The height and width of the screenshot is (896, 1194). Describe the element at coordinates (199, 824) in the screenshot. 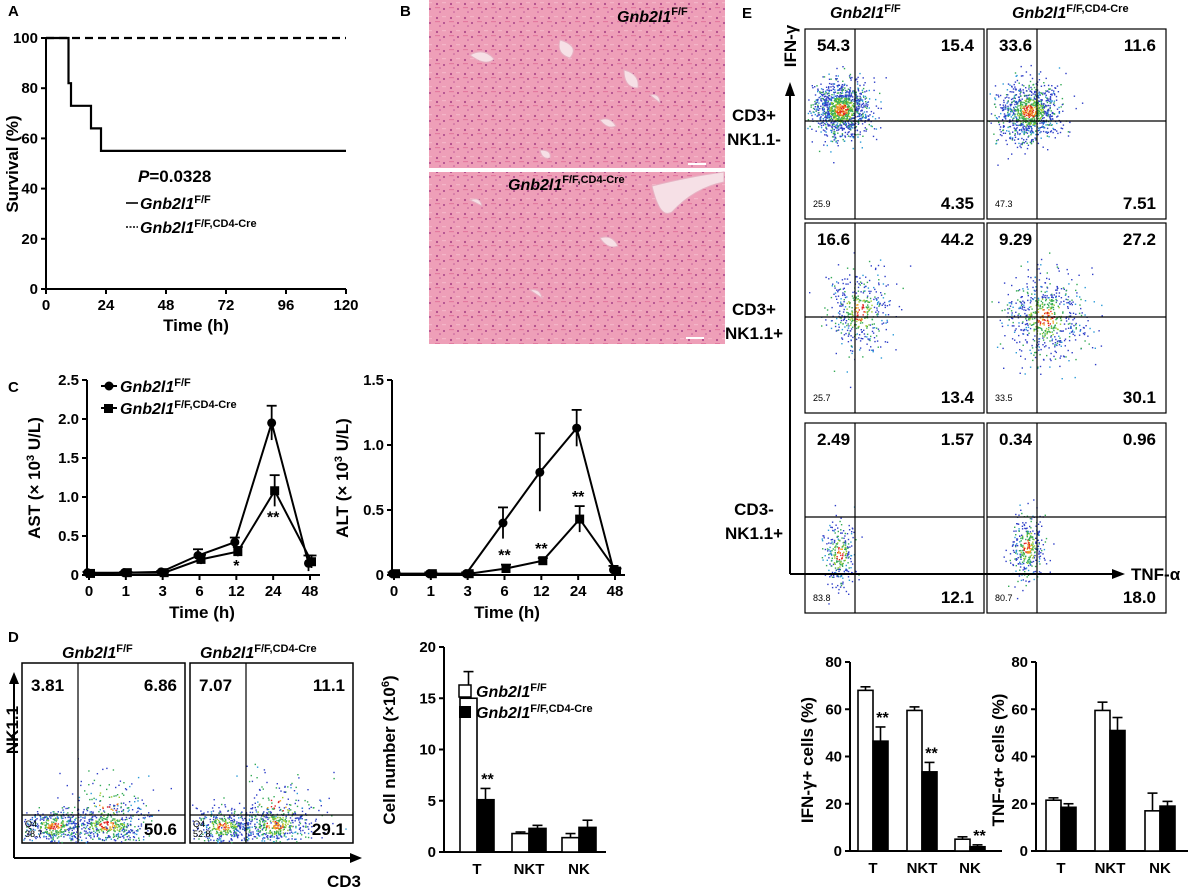

I see `flow-d-q4-label: Q4` at that location.